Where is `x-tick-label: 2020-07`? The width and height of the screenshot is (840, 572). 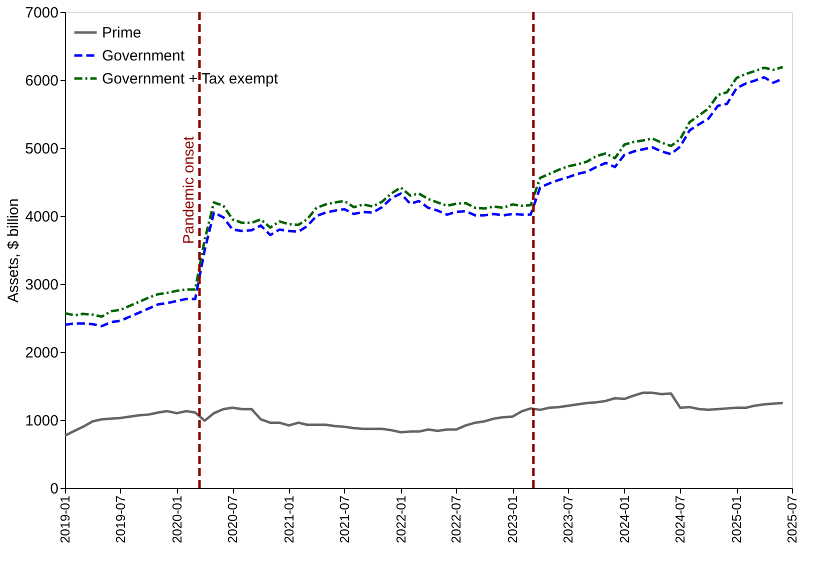 x-tick-label: 2020-07 is located at coordinates (232, 520).